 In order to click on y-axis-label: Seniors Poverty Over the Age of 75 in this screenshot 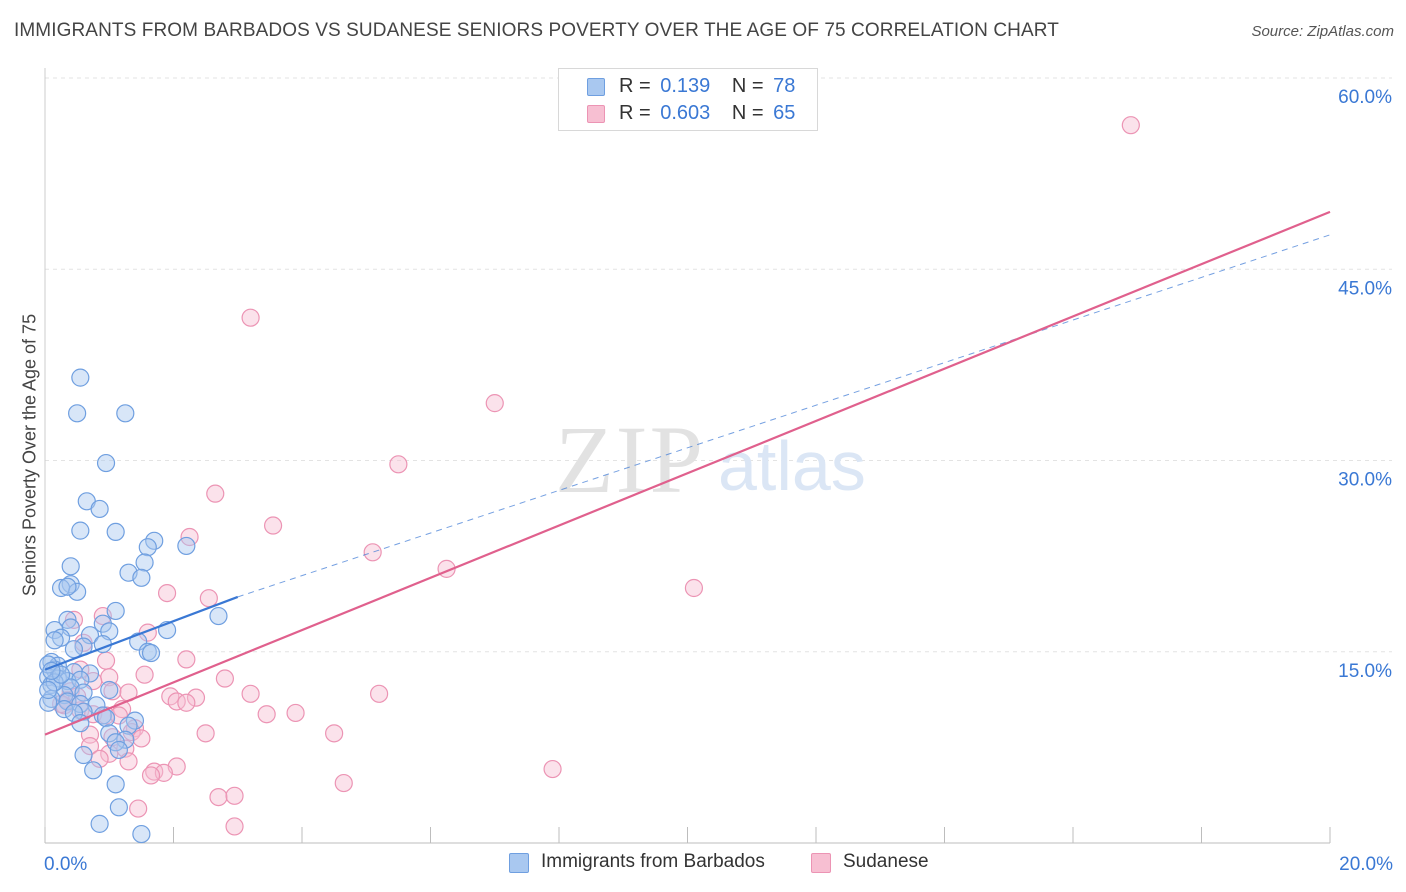, I will do `click(29, 455)`.